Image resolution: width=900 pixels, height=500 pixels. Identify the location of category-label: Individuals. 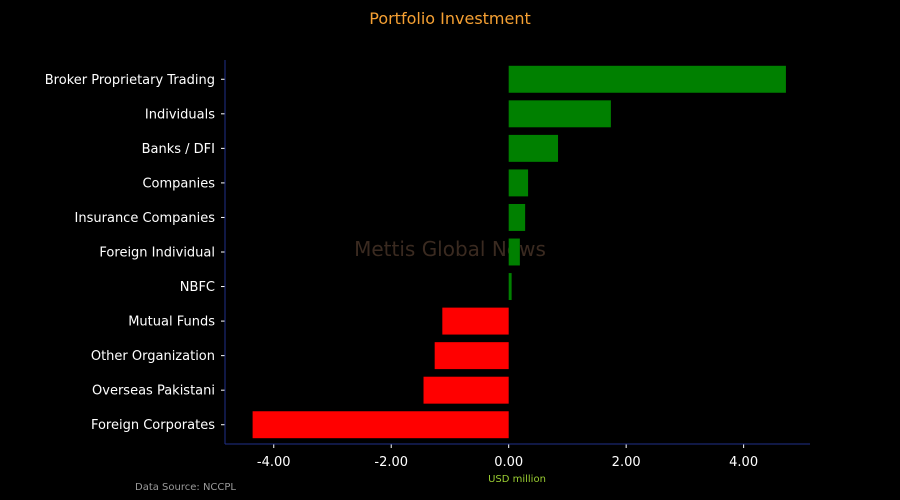
(180, 114).